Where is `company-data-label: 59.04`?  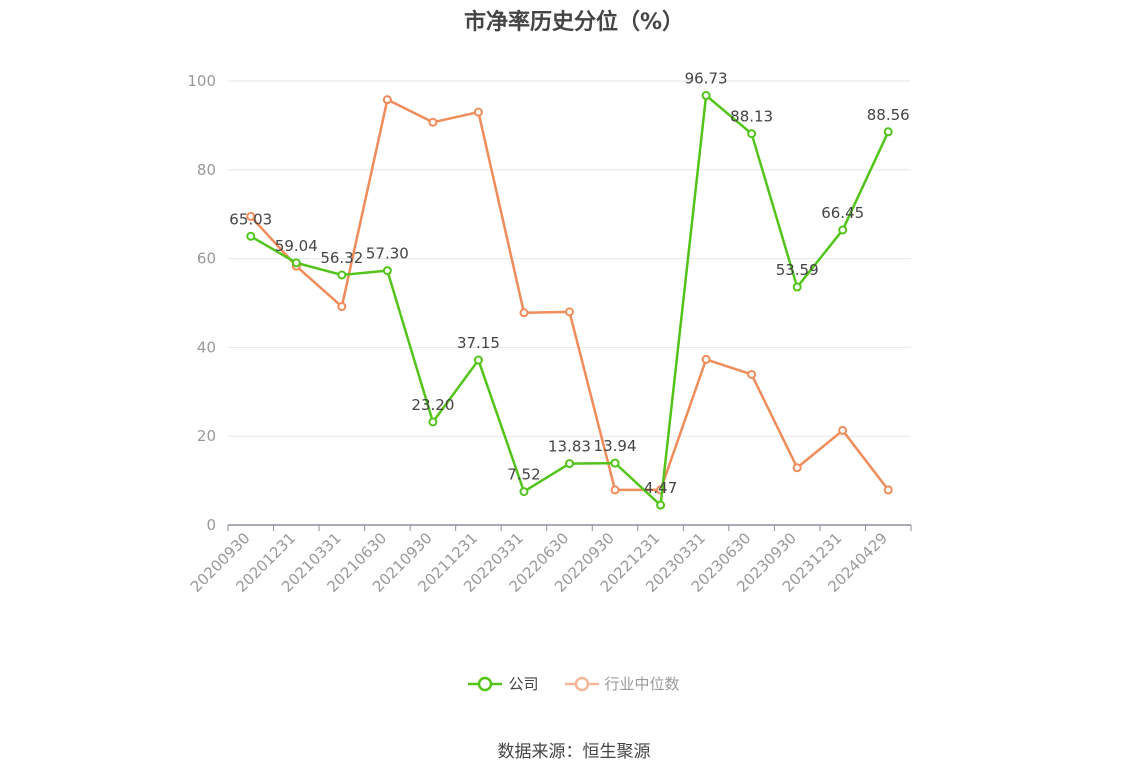
company-data-label: 59.04 is located at coordinates (296, 246).